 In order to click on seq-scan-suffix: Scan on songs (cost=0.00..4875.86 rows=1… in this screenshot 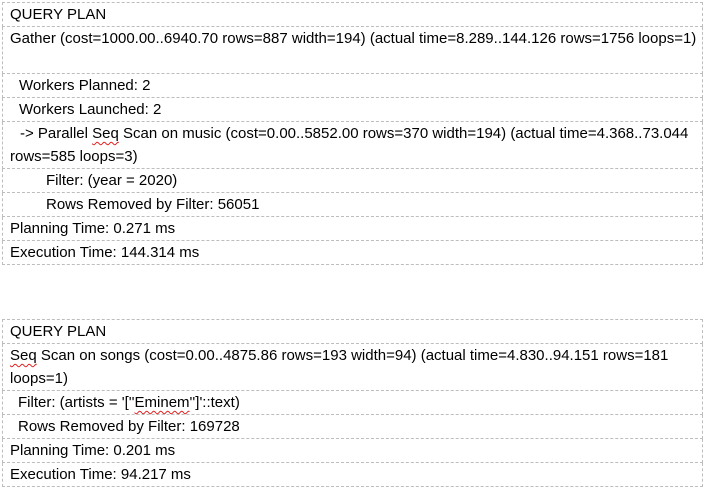, I will do `click(339, 367)`.